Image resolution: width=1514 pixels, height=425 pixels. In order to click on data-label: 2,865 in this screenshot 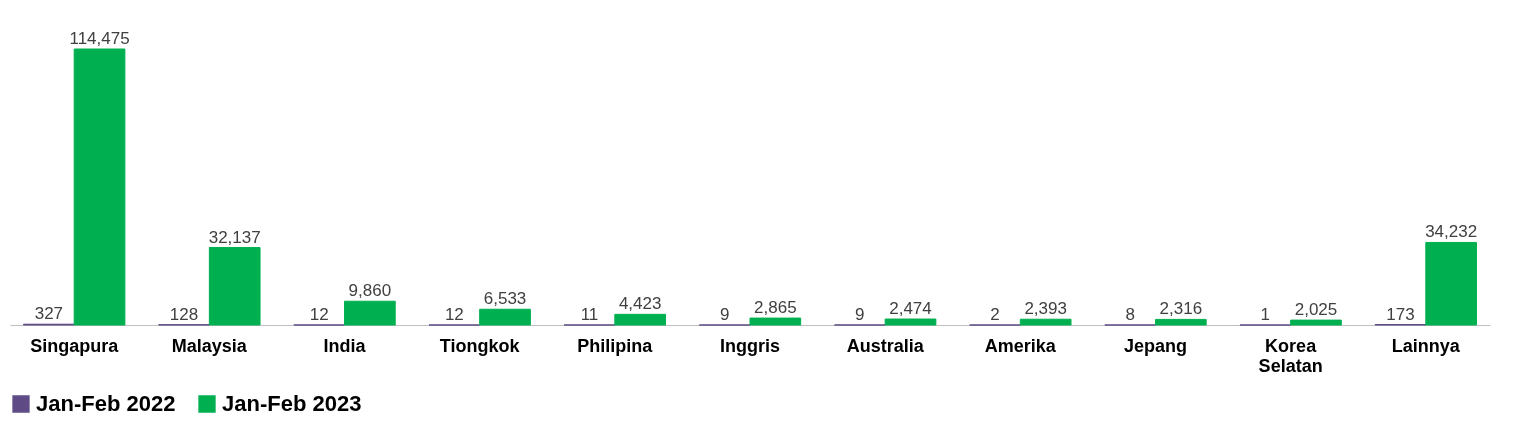, I will do `click(775, 308)`.